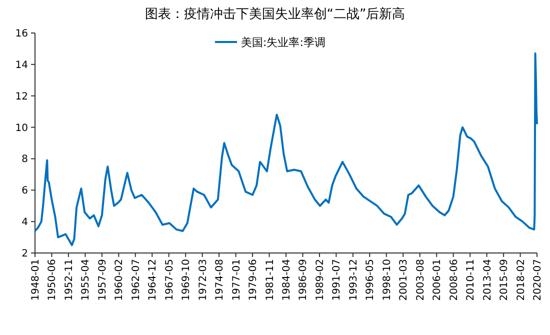 This screenshot has height=335, width=550. Describe the element at coordinates (52, 280) in the screenshot. I see `x-tick-label: 1950-06` at that location.